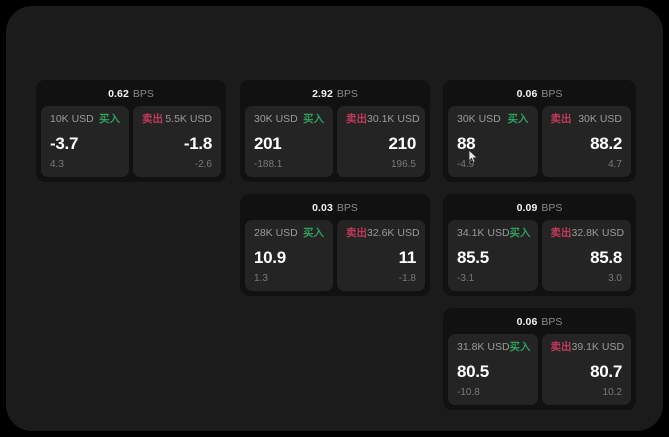 This screenshot has width=669, height=437. What do you see at coordinates (615, 278) in the screenshot?
I see `sell-delta: 3.0` at bounding box center [615, 278].